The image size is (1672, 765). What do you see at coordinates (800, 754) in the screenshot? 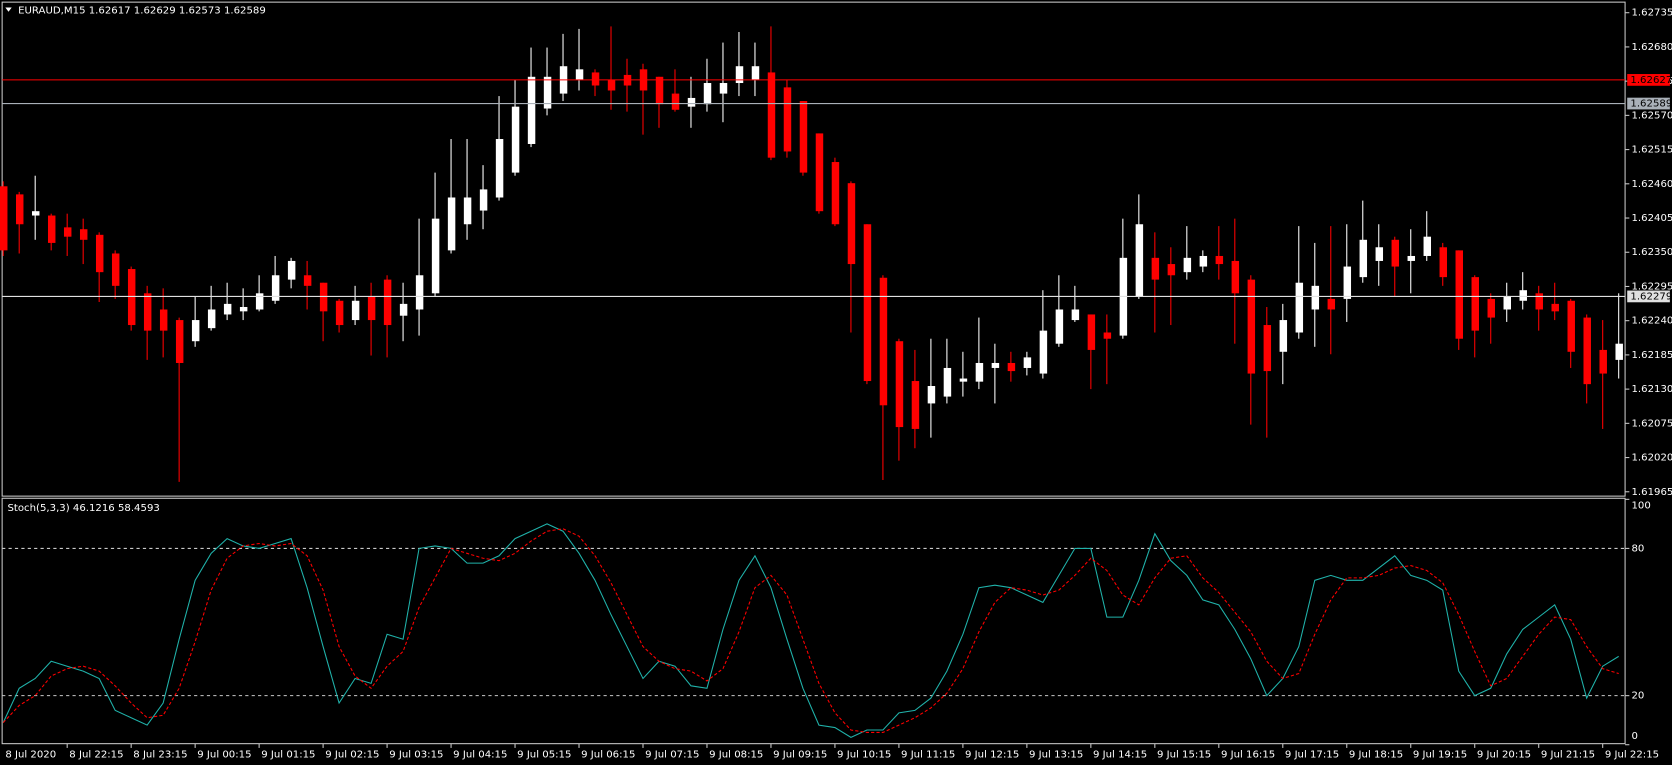
I see `x-tick-label: 9 Jul 09:15` at bounding box center [800, 754].